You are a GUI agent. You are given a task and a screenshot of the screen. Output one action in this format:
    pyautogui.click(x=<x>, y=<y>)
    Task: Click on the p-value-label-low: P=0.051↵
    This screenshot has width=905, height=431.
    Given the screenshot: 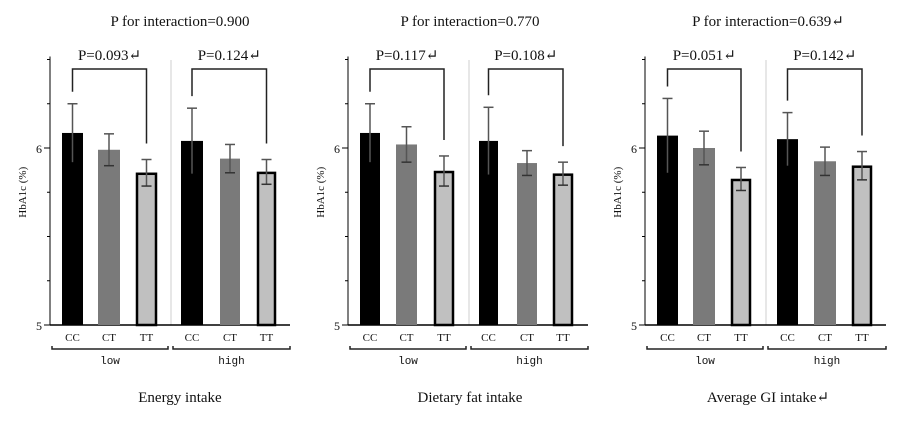 What is the action you would take?
    pyautogui.click(x=704, y=56)
    